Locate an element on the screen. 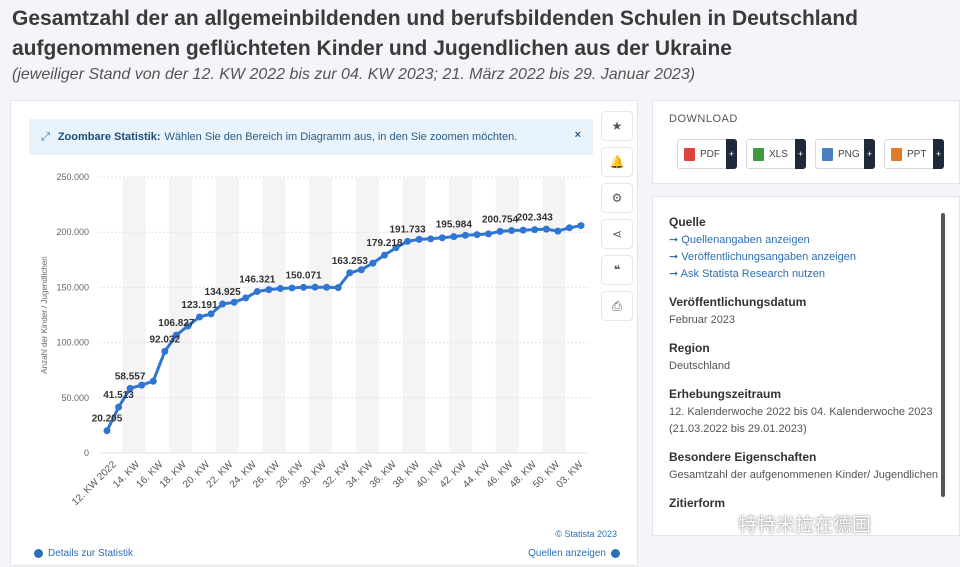 This screenshot has width=960, height=567. data-label: 20.205 is located at coordinates (107, 419).